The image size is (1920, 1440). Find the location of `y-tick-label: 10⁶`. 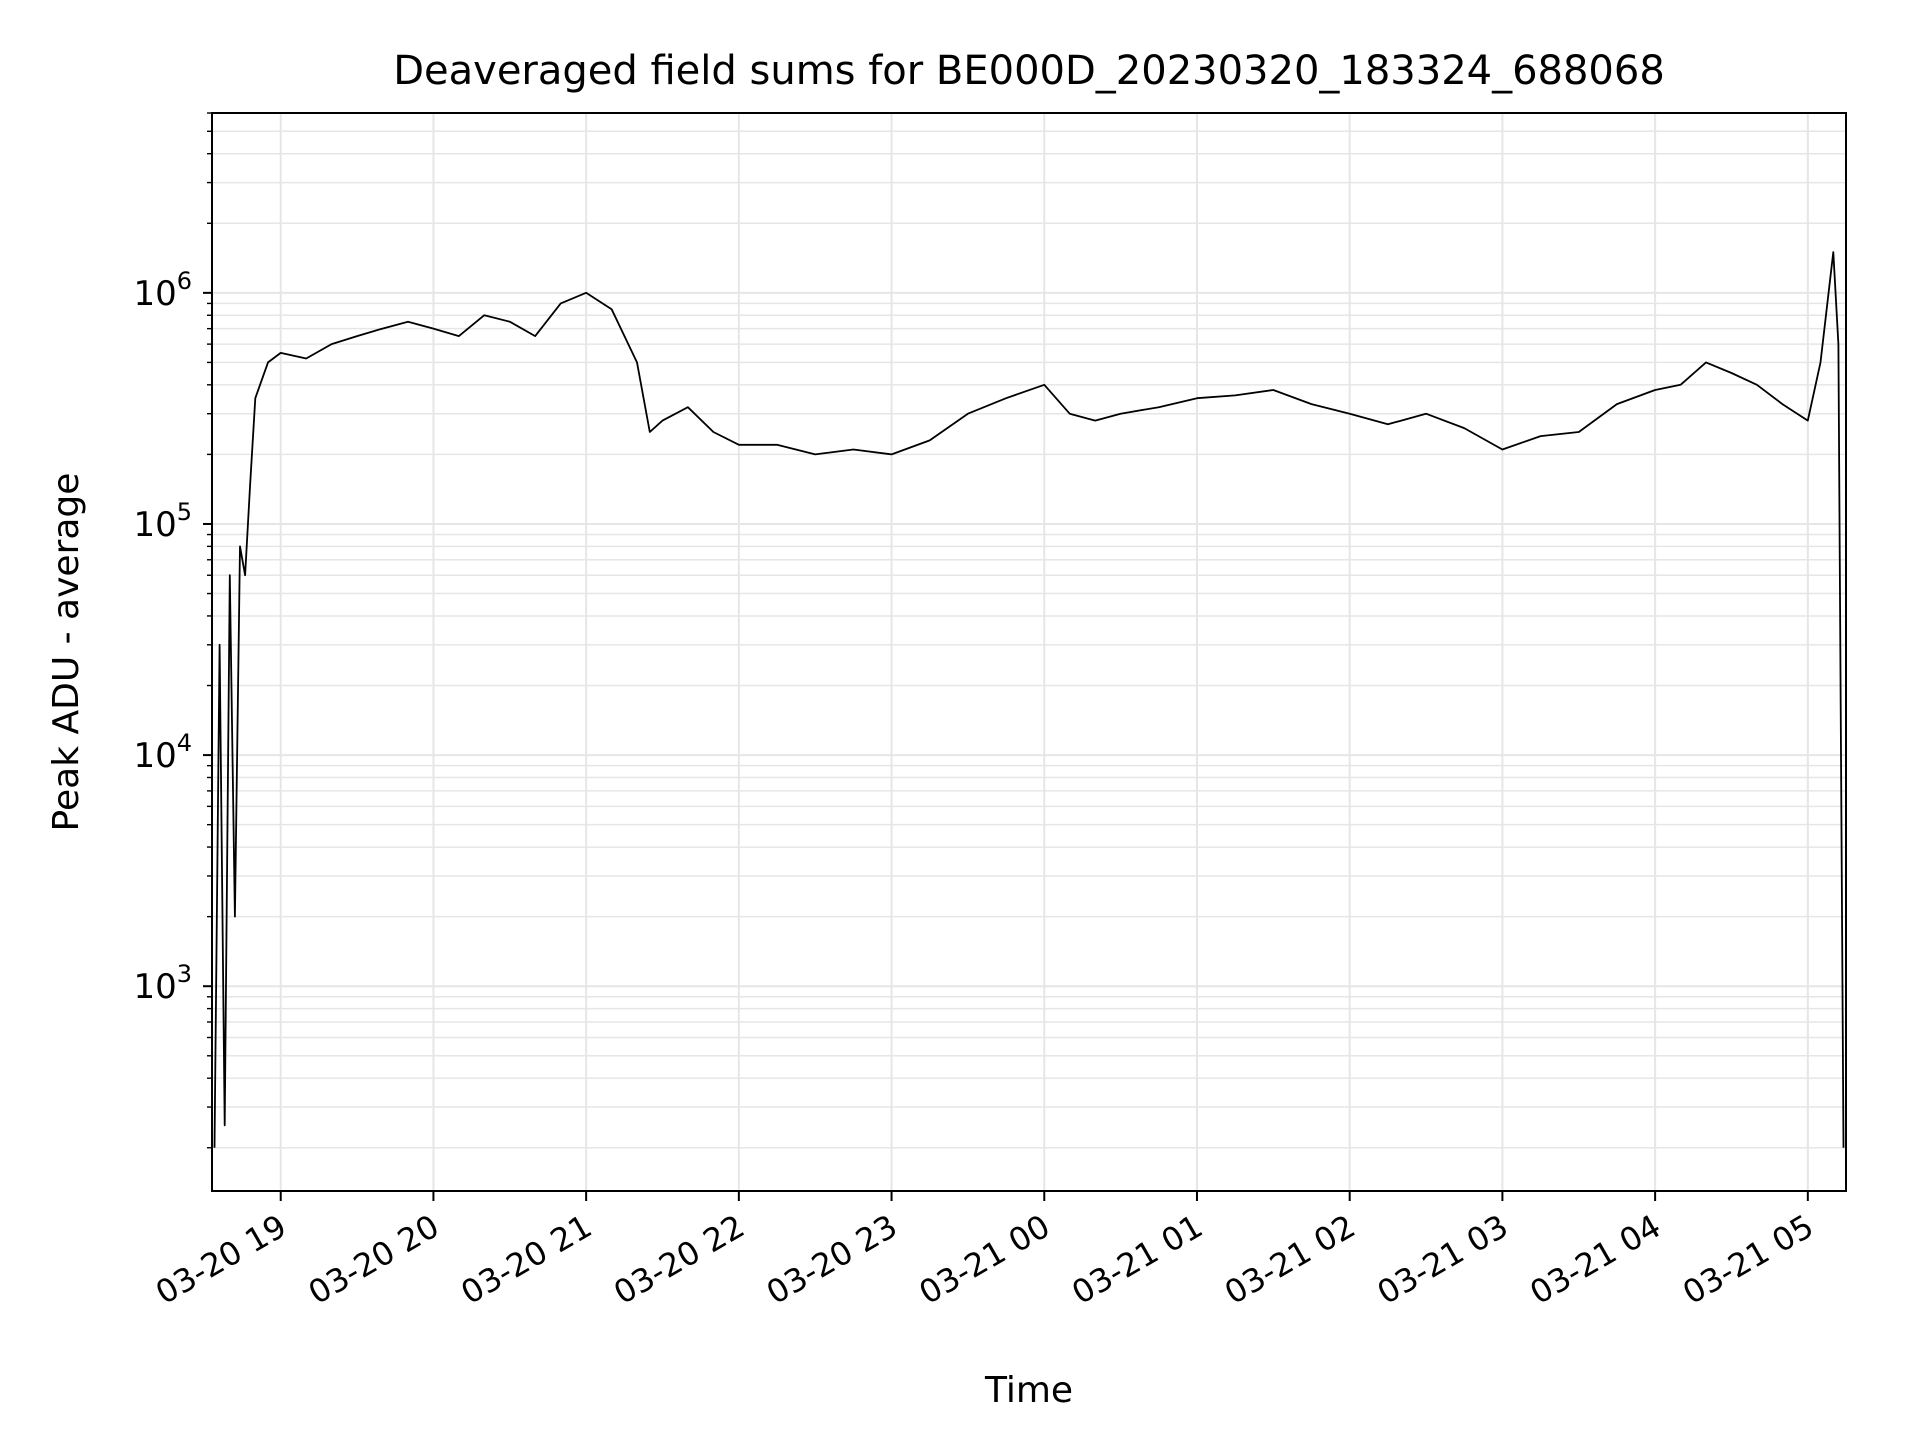

y-tick-label: 10⁶ is located at coordinates (162, 290).